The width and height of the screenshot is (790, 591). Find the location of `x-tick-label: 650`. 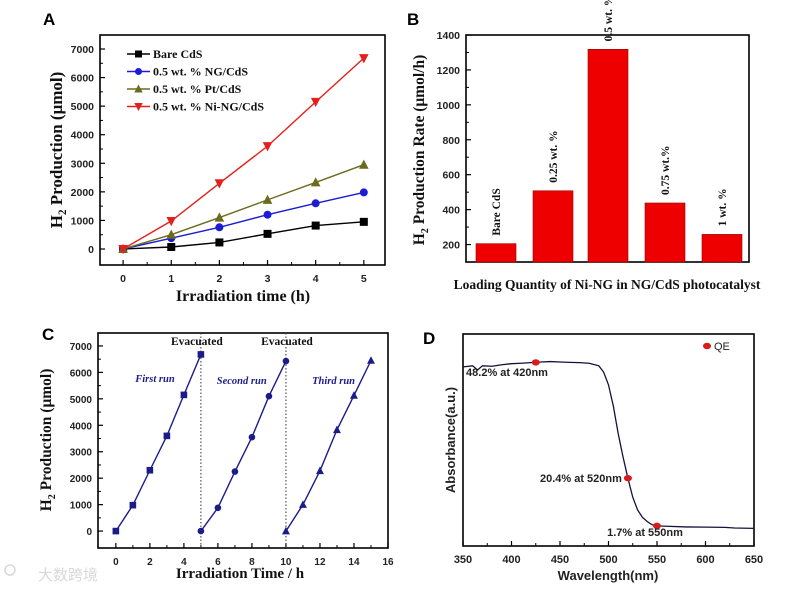

x-tick-label: 650 is located at coordinates (754, 560).